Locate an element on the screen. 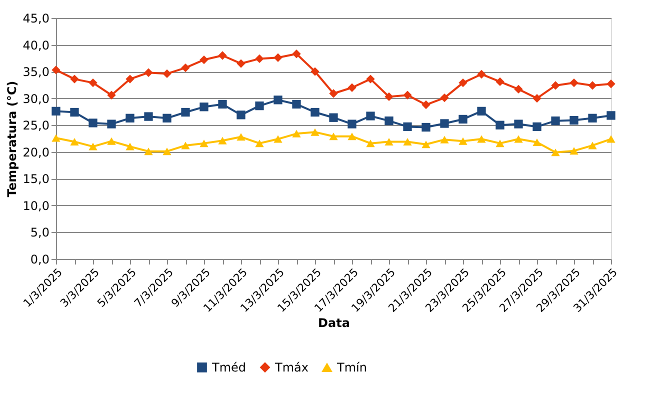  x-axis-title: Data is located at coordinates (334, 323).